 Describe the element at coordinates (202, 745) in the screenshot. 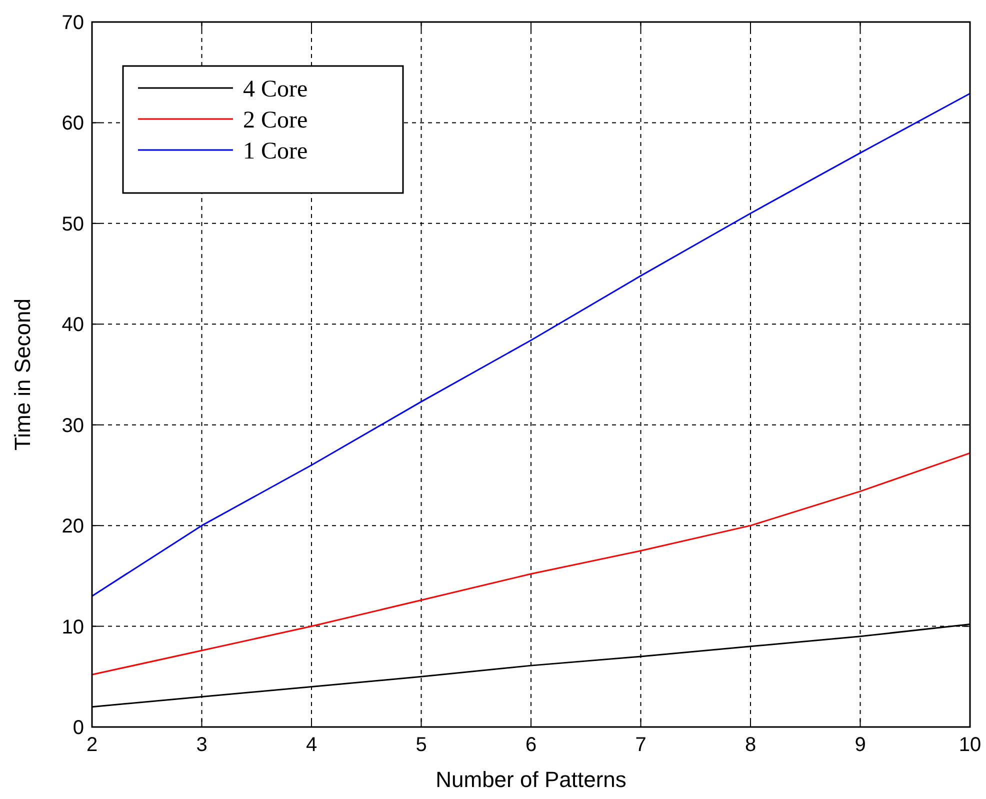

I see `x-tick-label: 3` at that location.